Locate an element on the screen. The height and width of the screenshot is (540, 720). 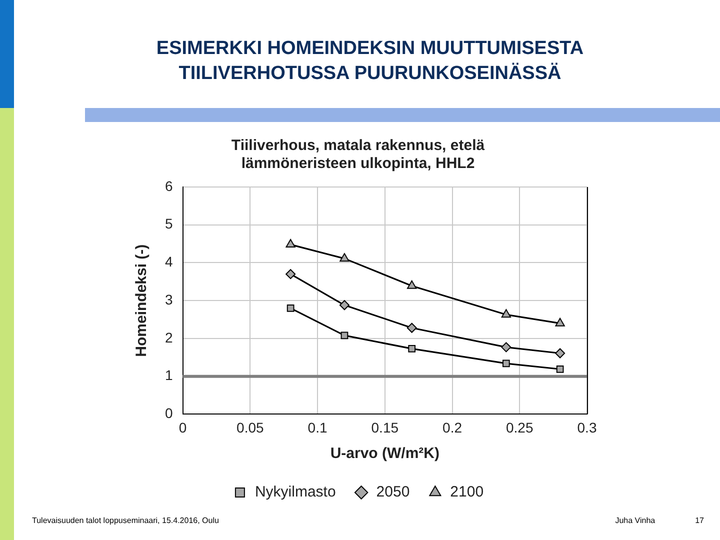
legend-label: Nykyilmasto is located at coordinates (295, 492).